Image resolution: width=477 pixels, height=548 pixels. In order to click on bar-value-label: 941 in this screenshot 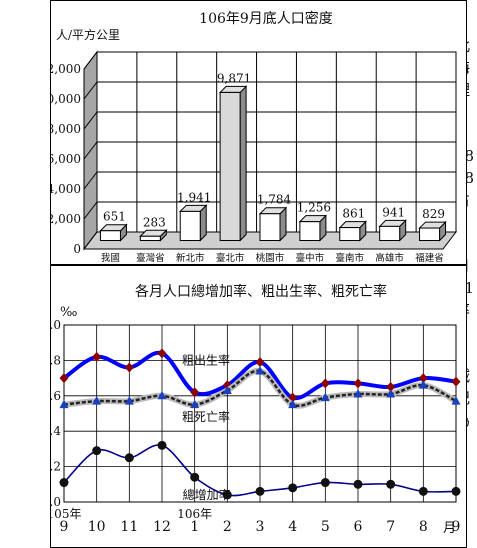, I will do `click(393, 212)`.